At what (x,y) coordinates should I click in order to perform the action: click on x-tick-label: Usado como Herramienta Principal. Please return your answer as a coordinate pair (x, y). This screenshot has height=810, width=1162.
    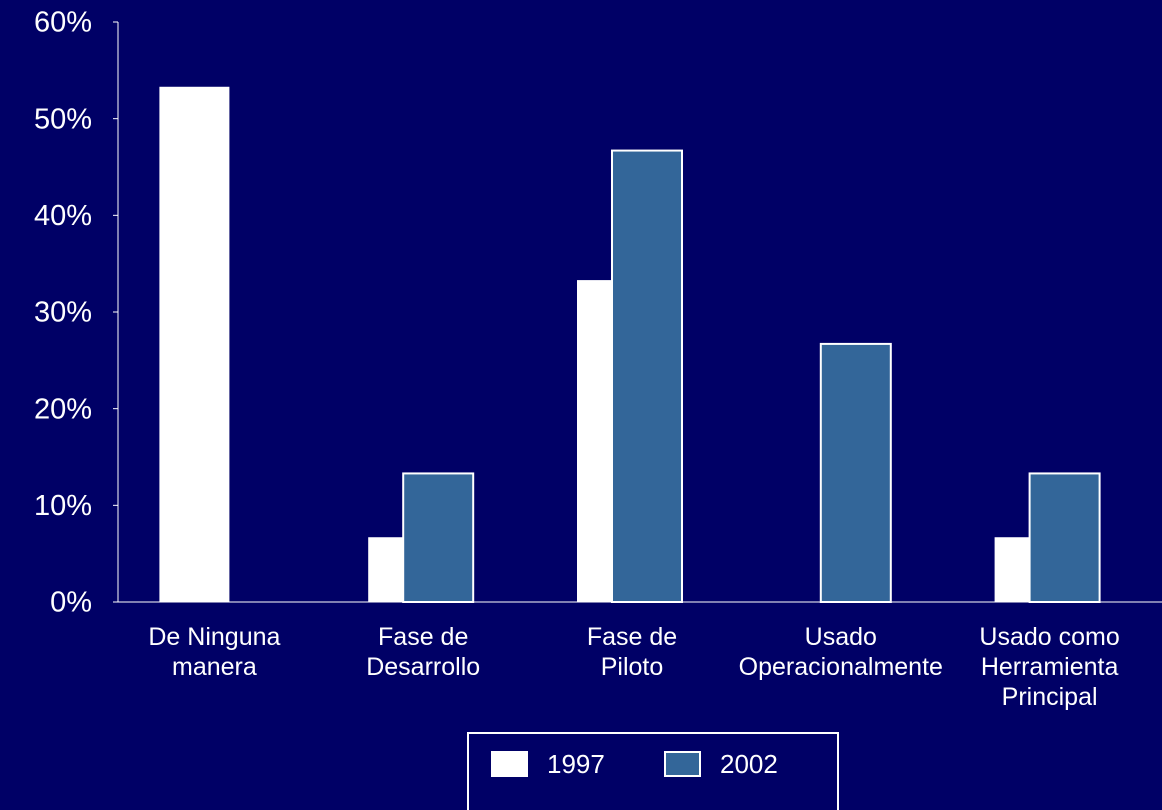
    Looking at the image, I should click on (1049, 667).